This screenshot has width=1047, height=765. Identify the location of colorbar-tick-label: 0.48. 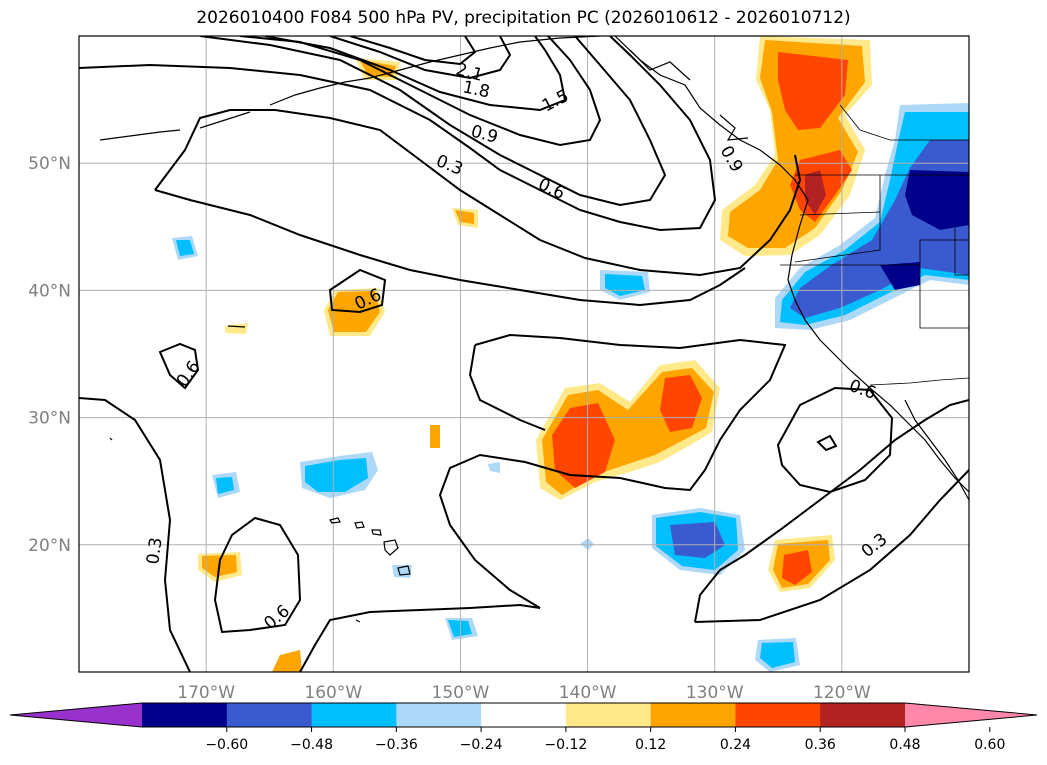
(904, 745).